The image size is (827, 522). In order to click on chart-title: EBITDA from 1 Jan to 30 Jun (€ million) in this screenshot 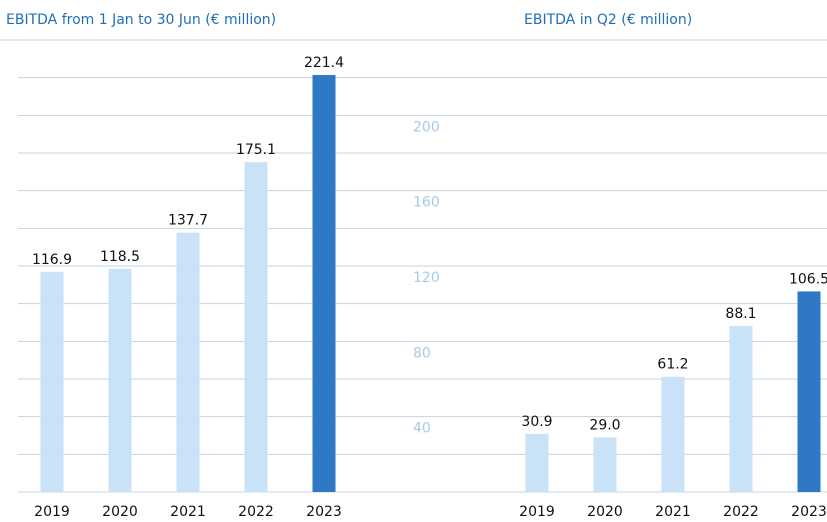, I will do `click(141, 20)`.